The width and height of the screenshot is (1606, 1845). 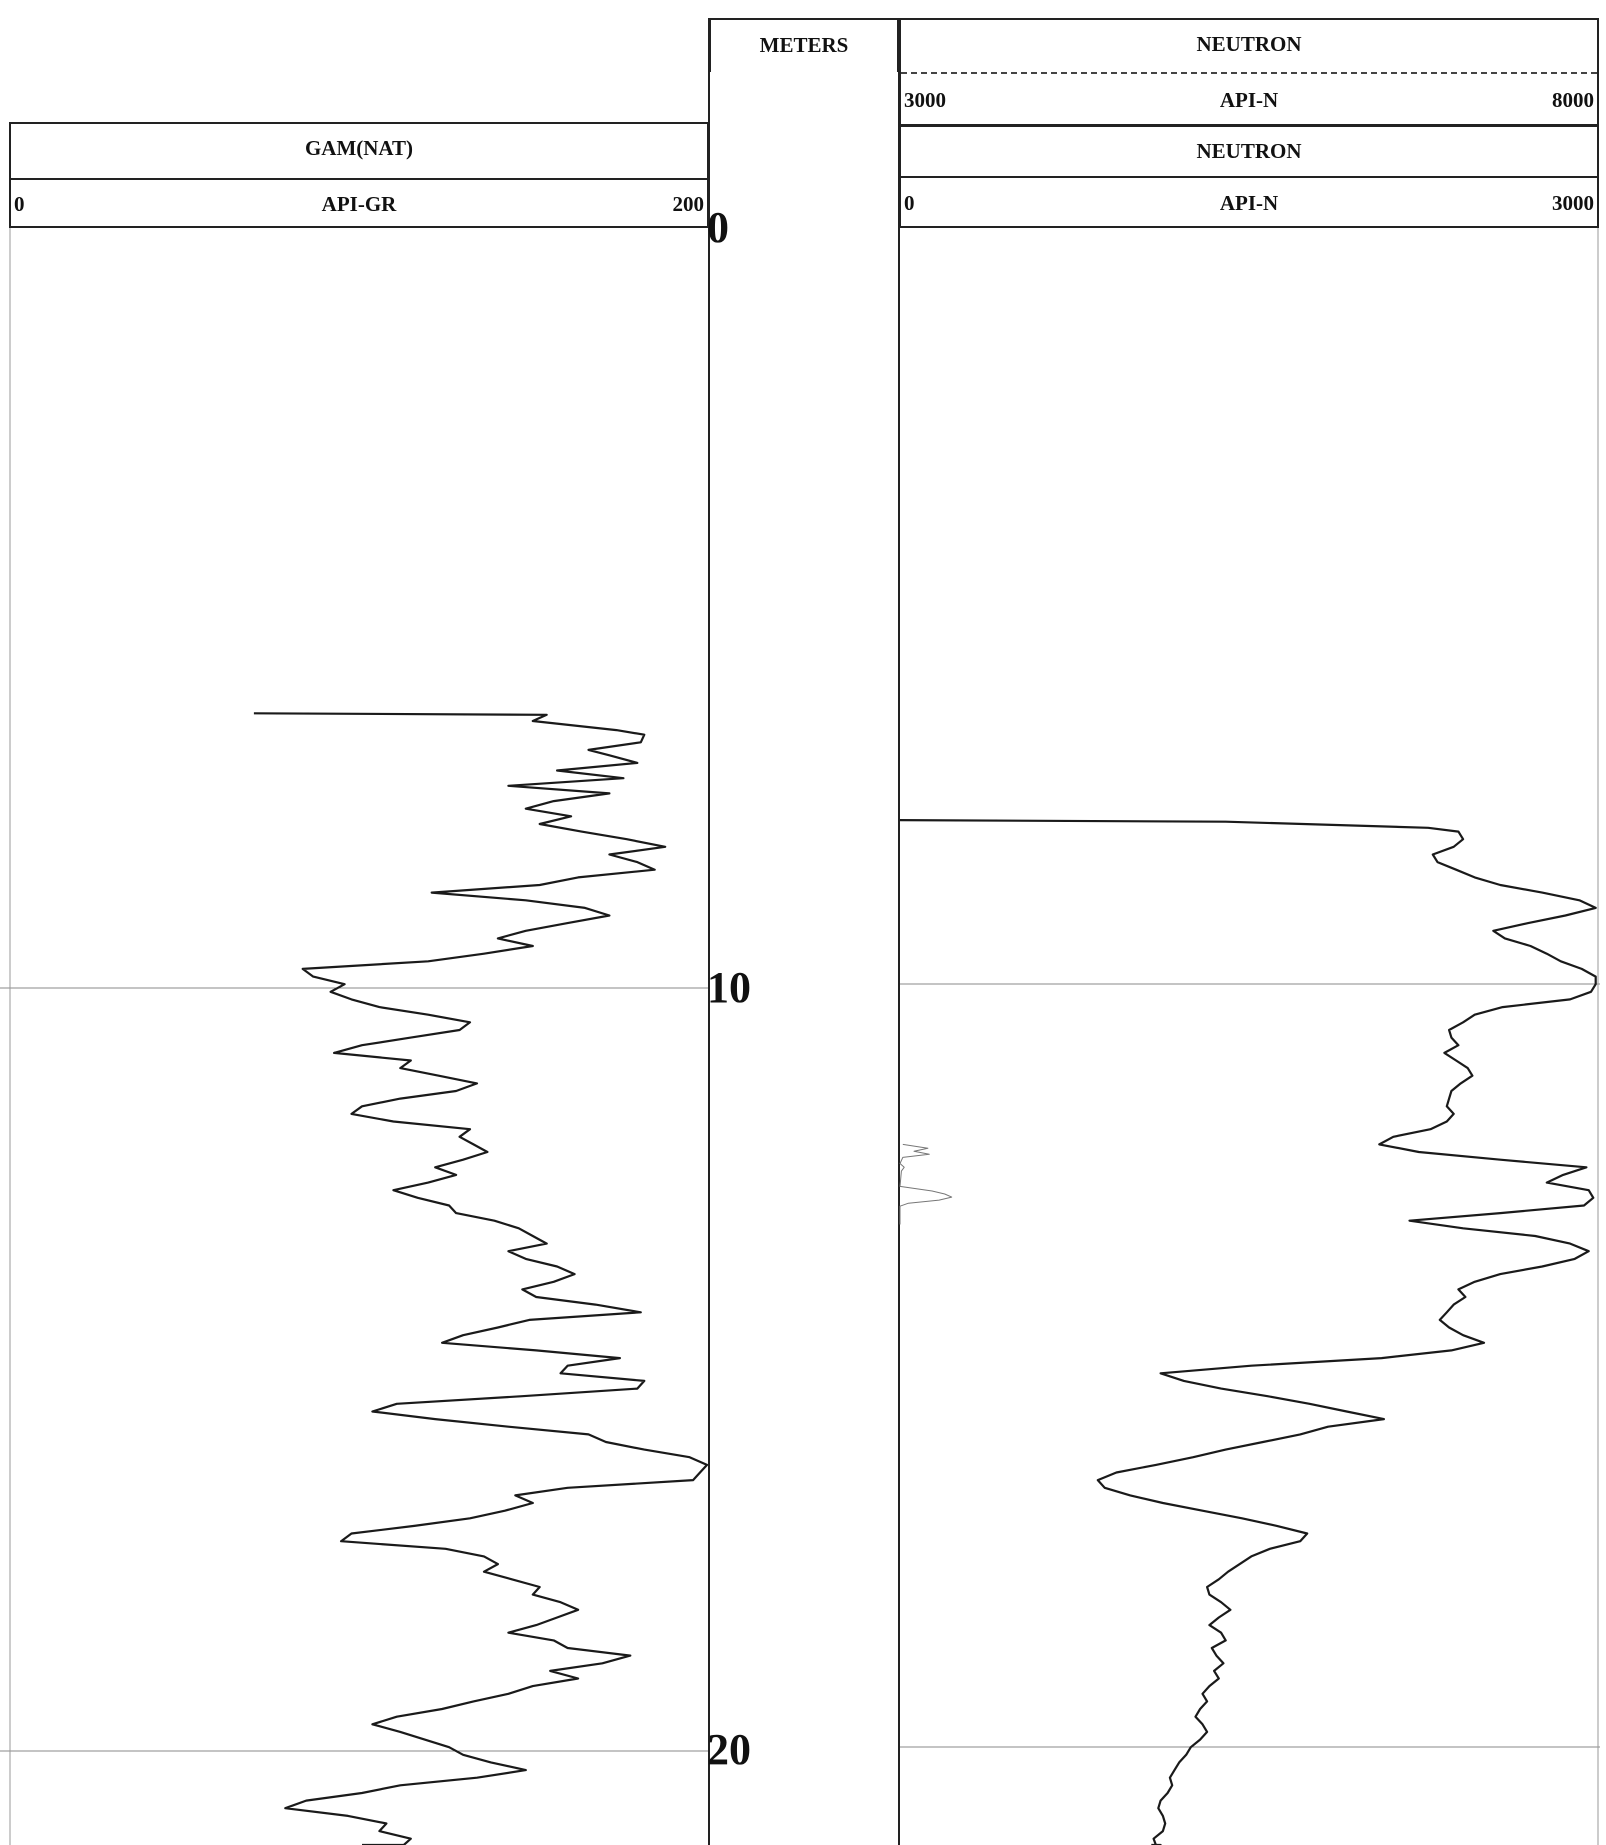 I want to click on gr-scale-unit: API-GR, so click(x=359, y=204).